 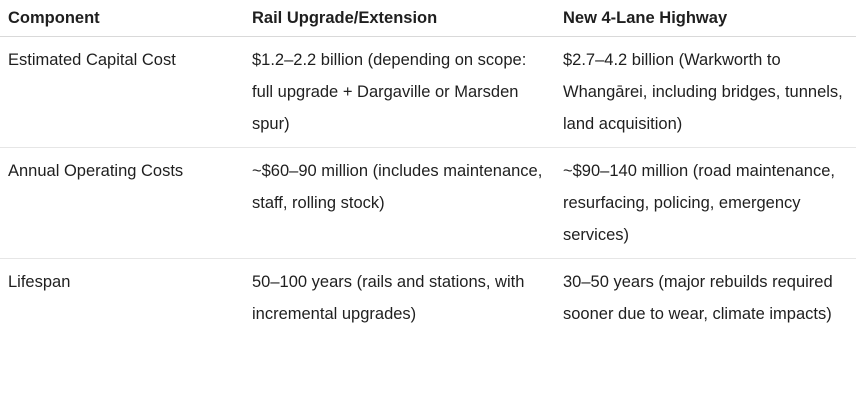 What do you see at coordinates (122, 203) in the screenshot?
I see `row-label-operating-costs: Annual Operating Costs` at bounding box center [122, 203].